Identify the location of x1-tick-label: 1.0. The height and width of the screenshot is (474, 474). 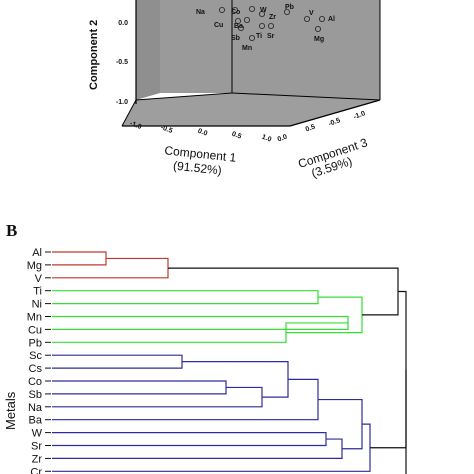
(267, 139).